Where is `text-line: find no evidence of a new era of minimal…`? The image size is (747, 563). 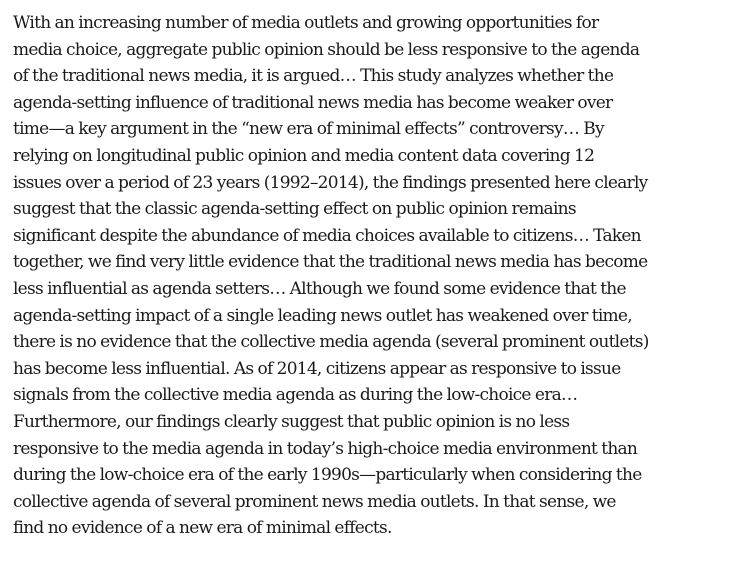
text-line: find no evidence of a new era of minimal… is located at coordinates (202, 528).